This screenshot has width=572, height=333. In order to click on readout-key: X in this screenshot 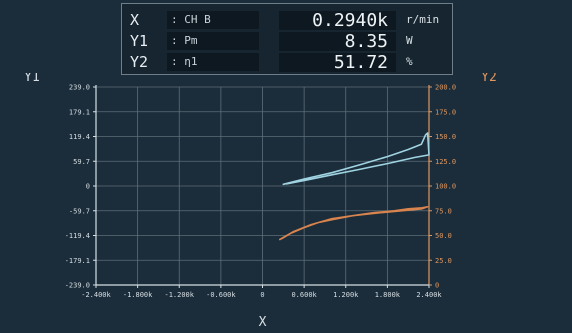, I will do `click(135, 20)`.